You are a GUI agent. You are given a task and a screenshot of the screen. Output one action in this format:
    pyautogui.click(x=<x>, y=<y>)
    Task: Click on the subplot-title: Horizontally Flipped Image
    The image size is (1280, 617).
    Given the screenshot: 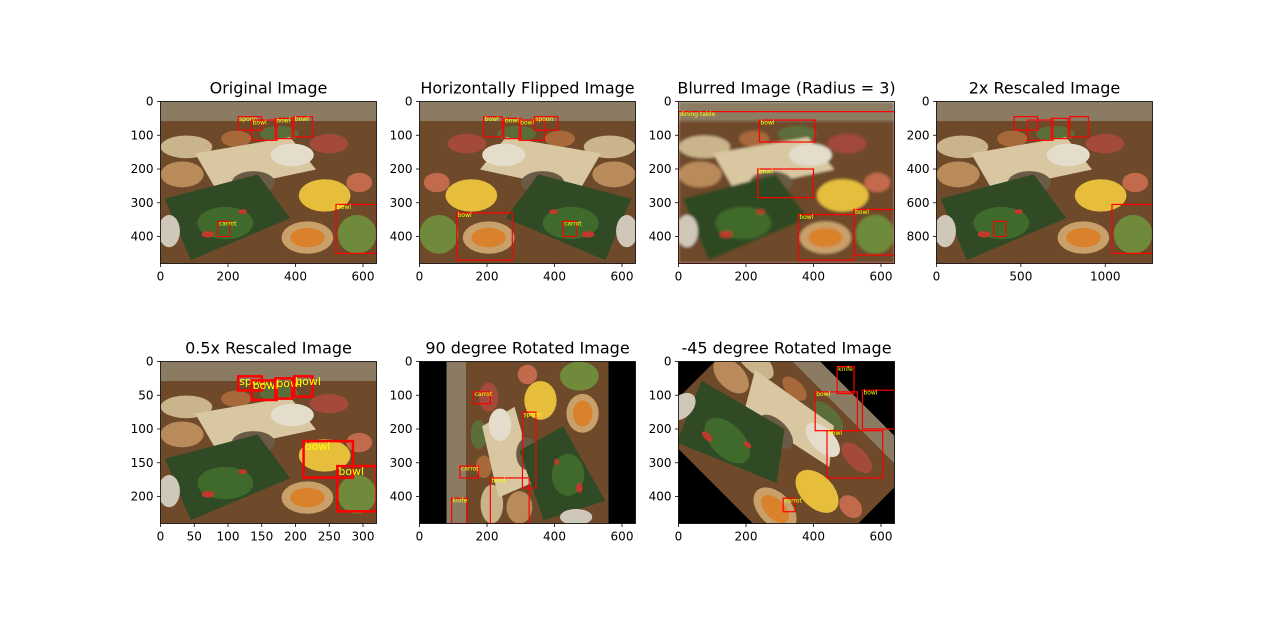 What is the action you would take?
    pyautogui.click(x=527, y=88)
    